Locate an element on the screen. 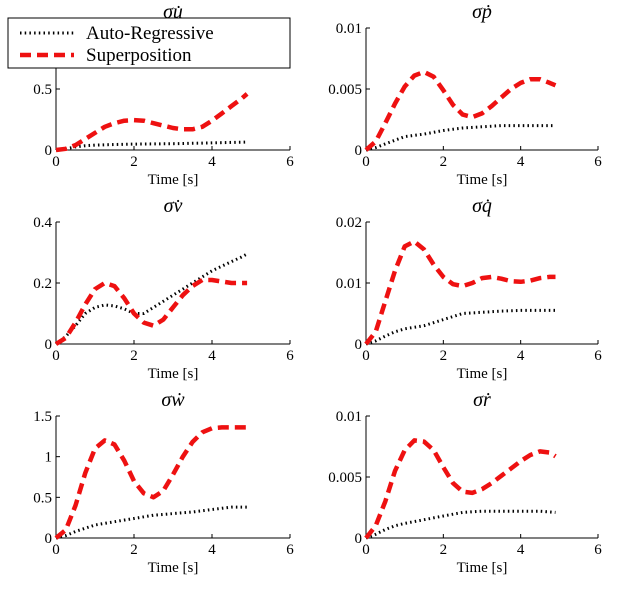 The width and height of the screenshot is (619, 589). legend-box is located at coordinates (149, 43).